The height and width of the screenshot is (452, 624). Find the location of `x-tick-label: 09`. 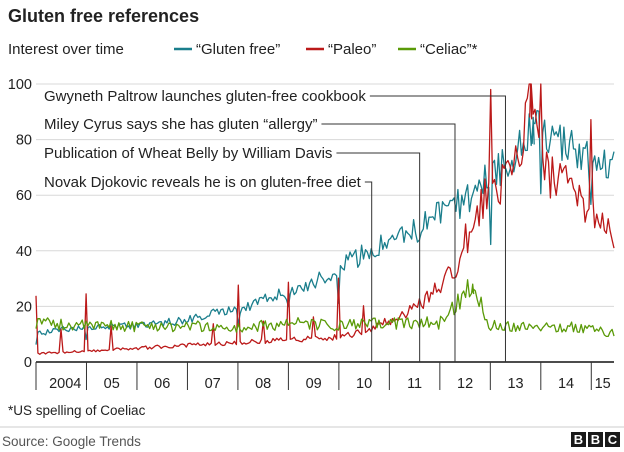

x-tick-label: 09 is located at coordinates (314, 384).